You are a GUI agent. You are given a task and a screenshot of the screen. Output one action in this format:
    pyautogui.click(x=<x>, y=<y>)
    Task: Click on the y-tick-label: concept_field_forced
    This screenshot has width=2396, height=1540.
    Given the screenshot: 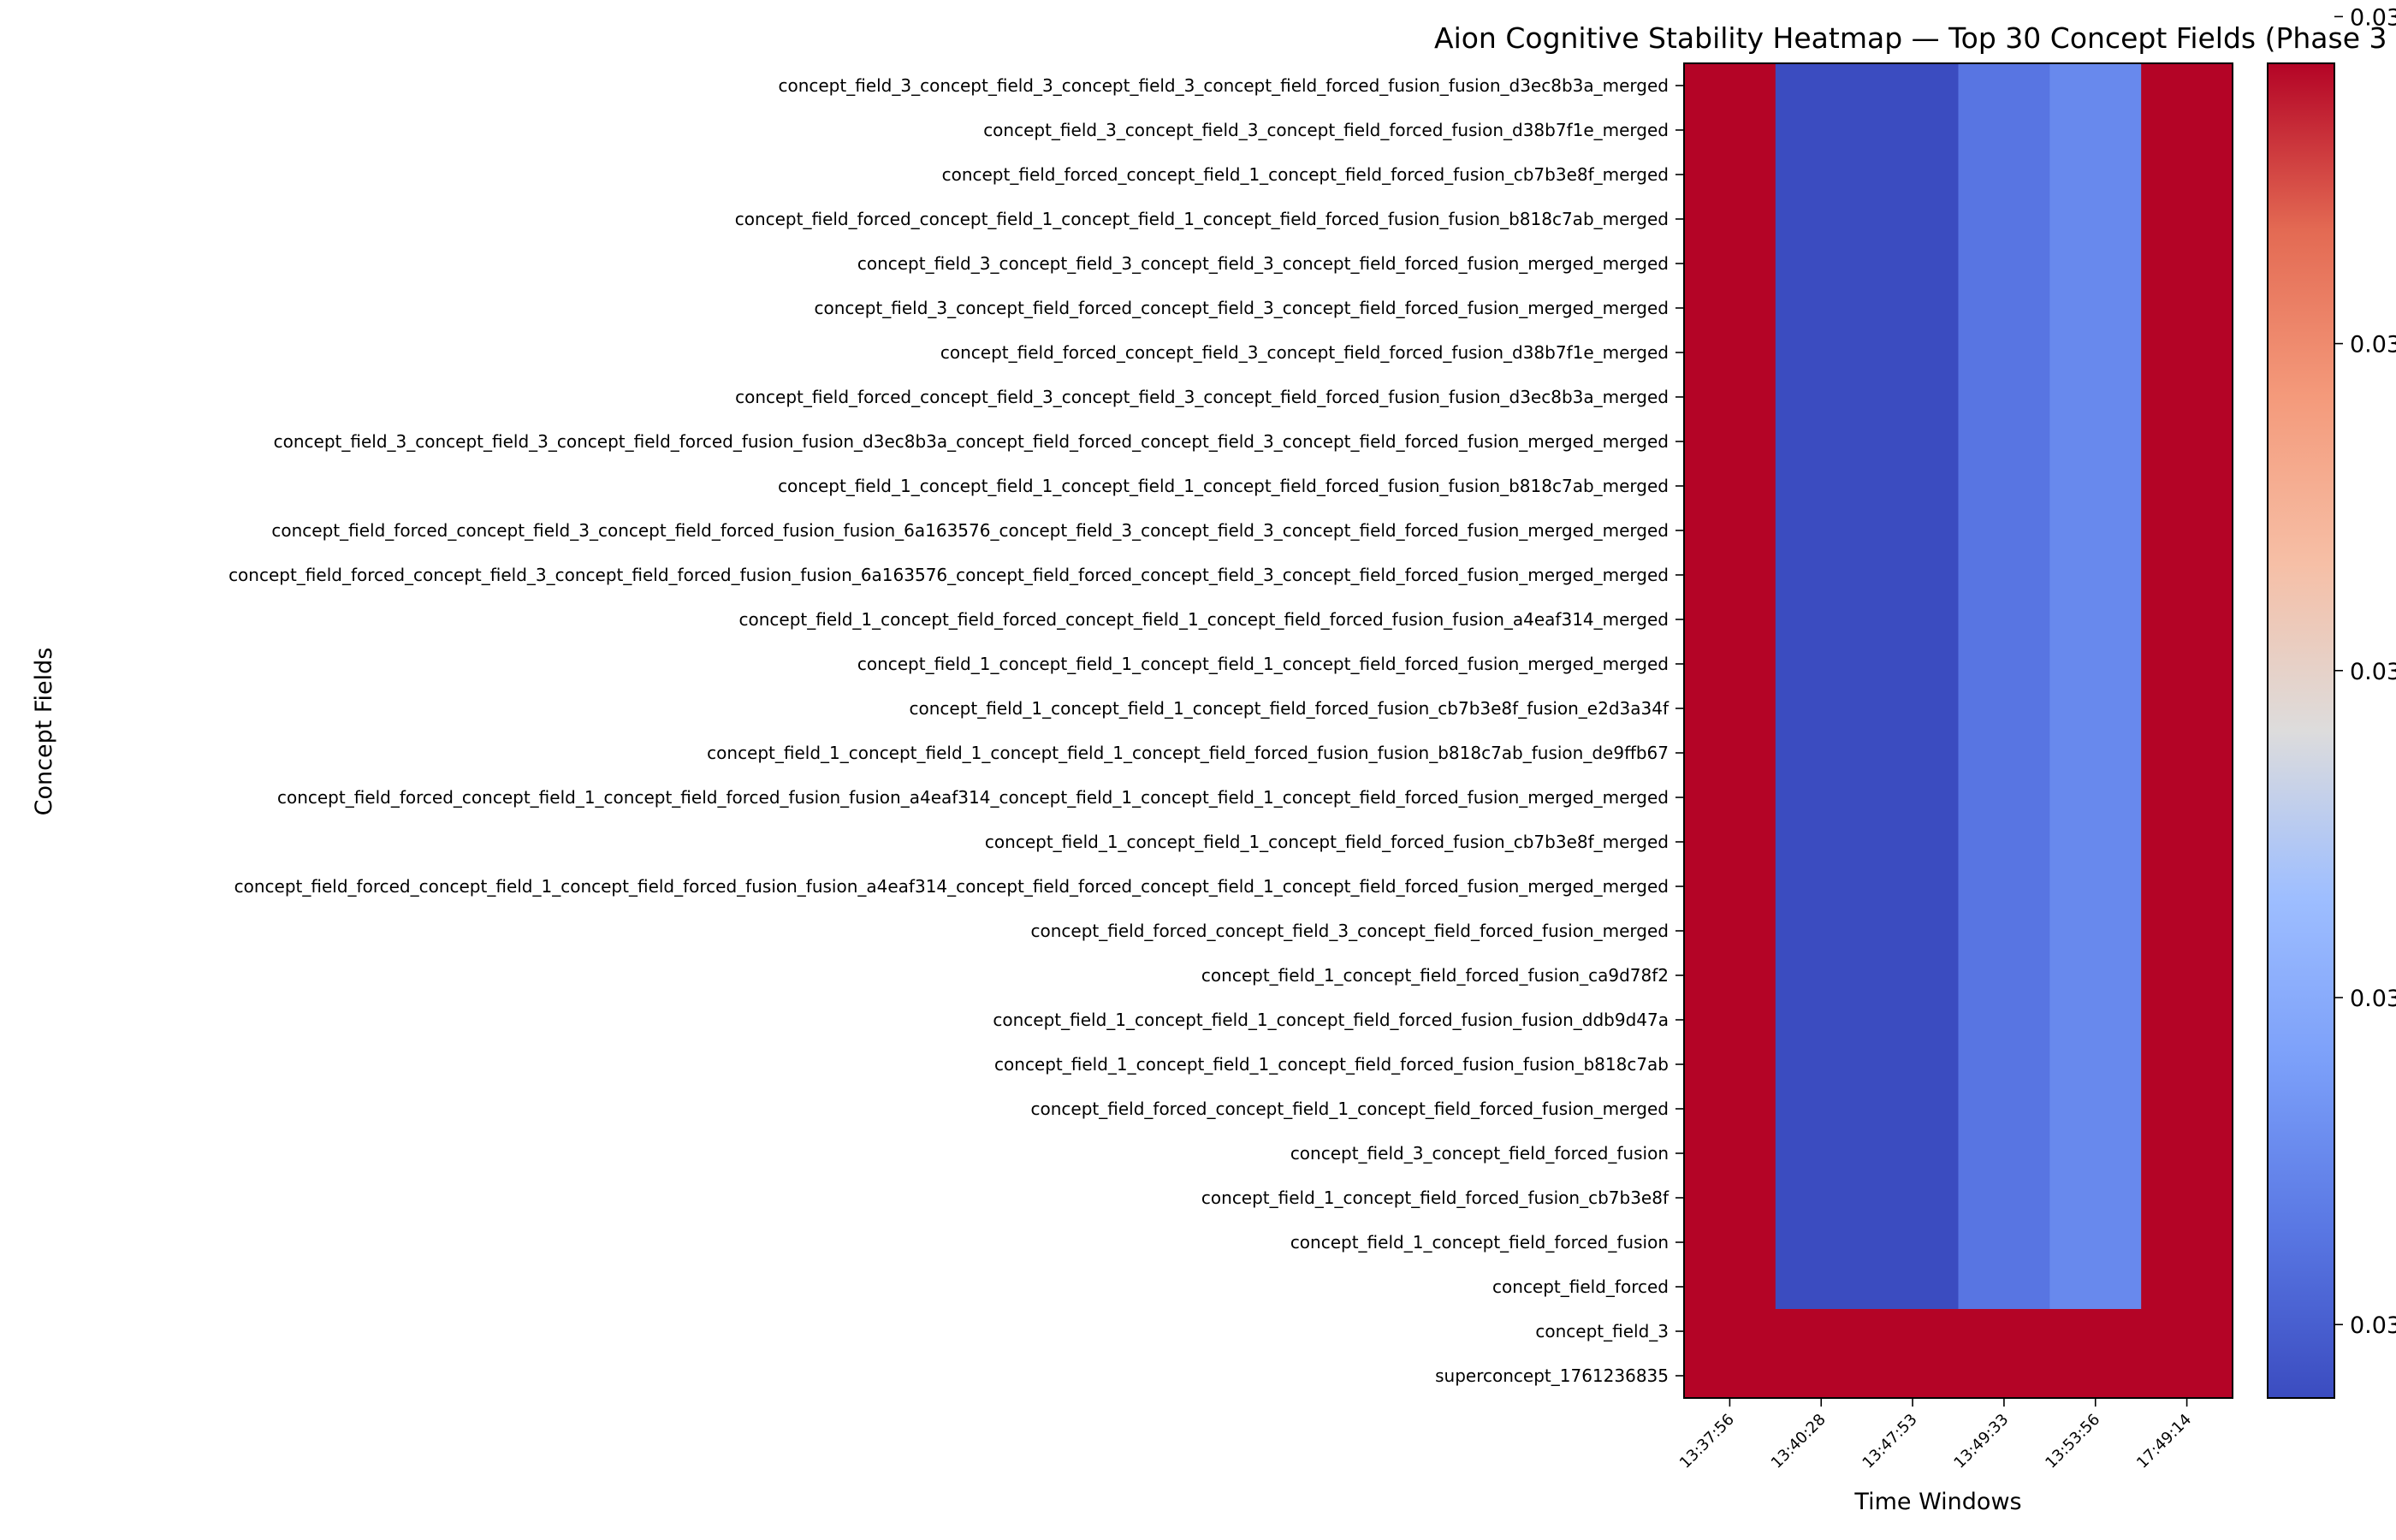 What is the action you would take?
    pyautogui.click(x=1580, y=1286)
    